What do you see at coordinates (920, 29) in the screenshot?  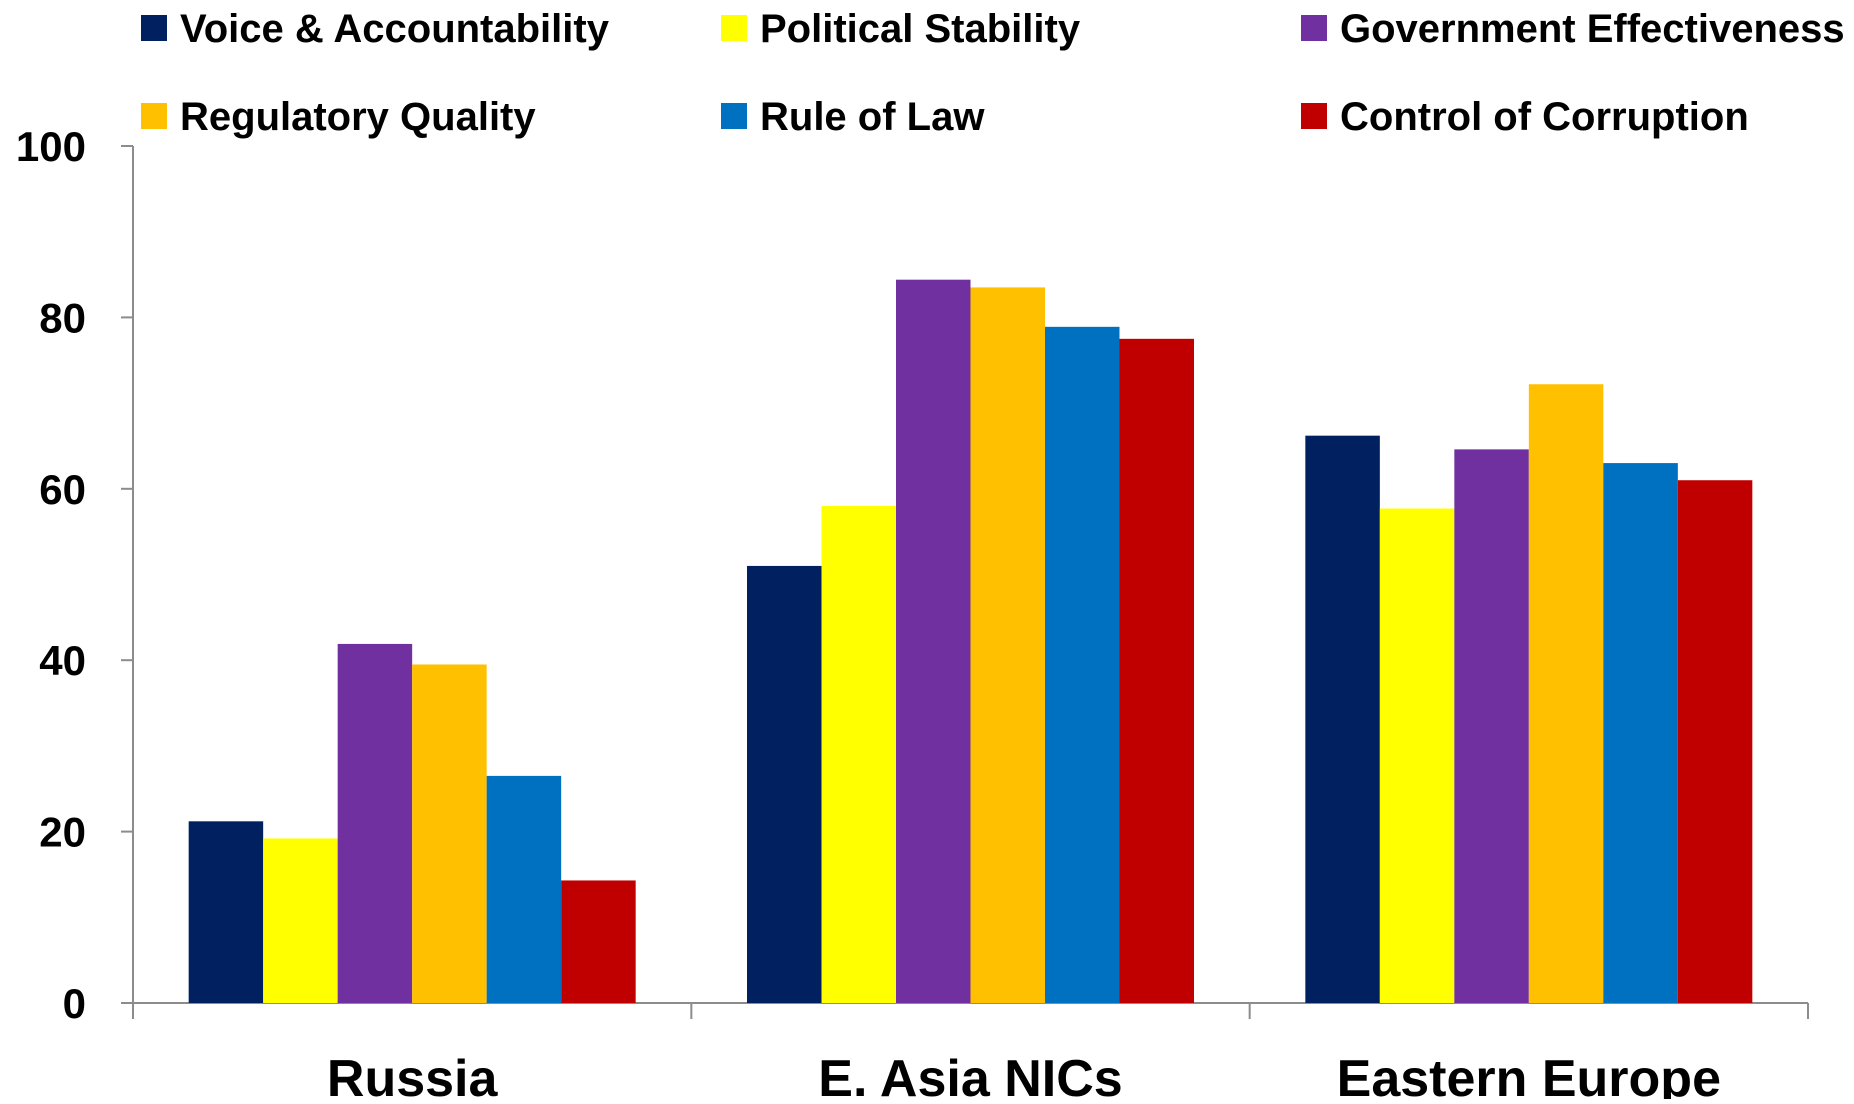 I see `legend-entry-label: Political Stability` at bounding box center [920, 29].